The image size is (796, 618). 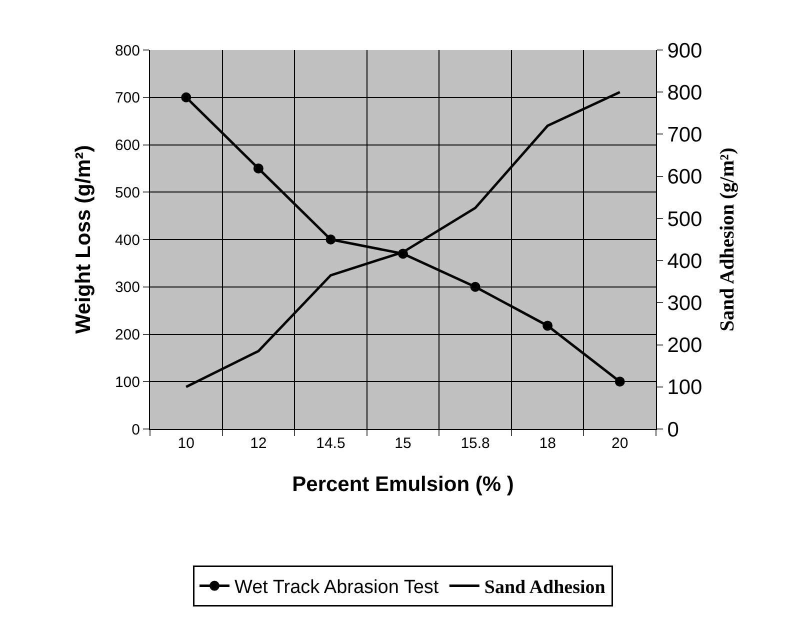 I want to click on y-tick-label: 100, so click(x=127, y=382).